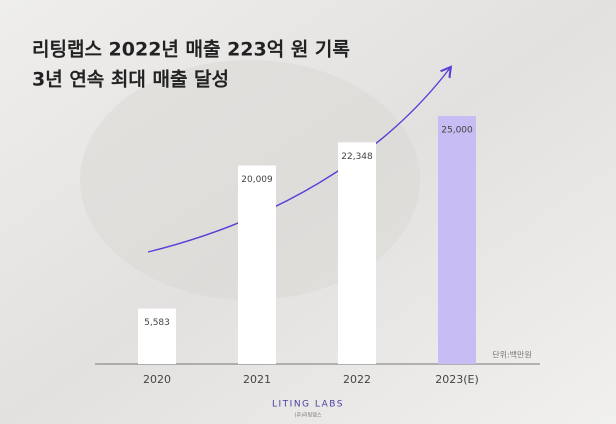  What do you see at coordinates (357, 157) in the screenshot?
I see `value-label: 22,348` at bounding box center [357, 157].